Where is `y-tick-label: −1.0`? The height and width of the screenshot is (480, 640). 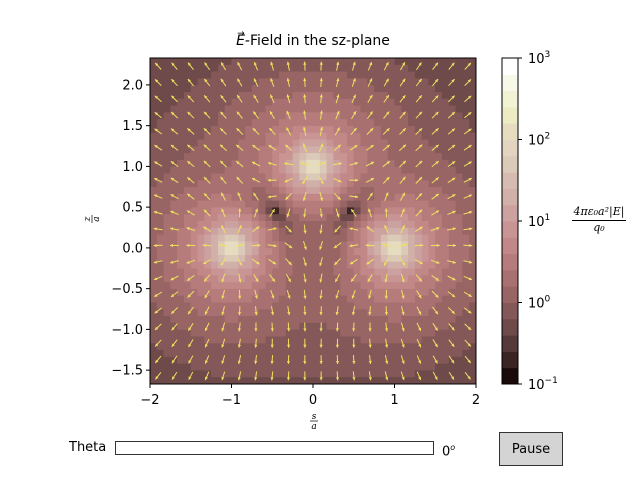
y-tick-label: −1.0 is located at coordinates (127, 330).